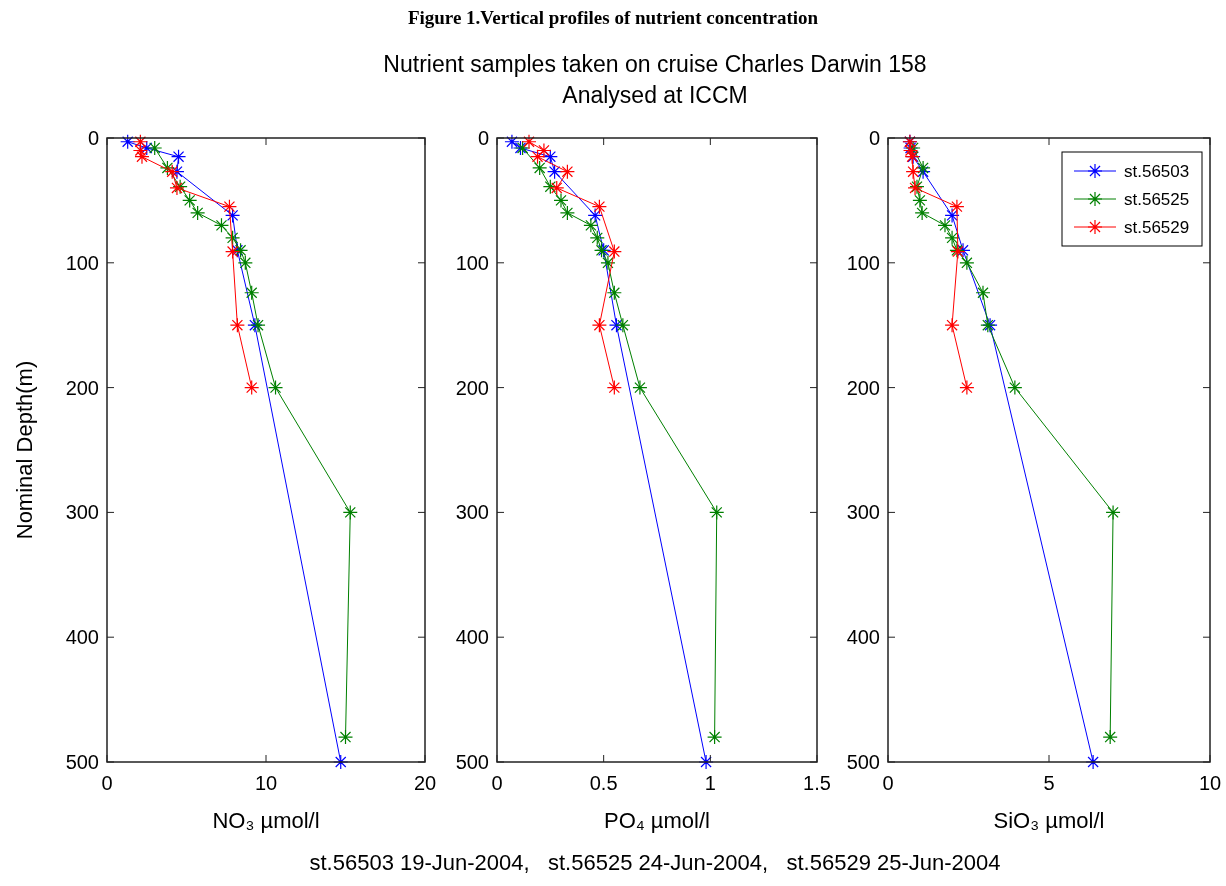 The height and width of the screenshot is (886, 1226). I want to click on x-tick-label: 1.5, so click(817, 783).